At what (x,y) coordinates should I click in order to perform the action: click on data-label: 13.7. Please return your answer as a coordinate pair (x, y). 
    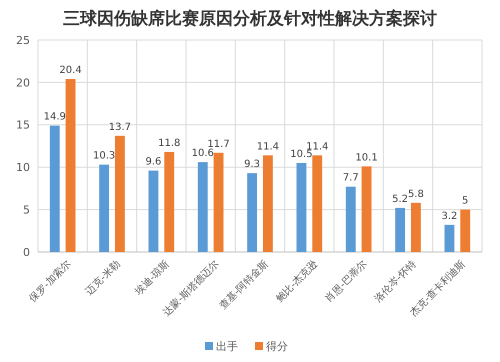
    Looking at the image, I should click on (120, 127).